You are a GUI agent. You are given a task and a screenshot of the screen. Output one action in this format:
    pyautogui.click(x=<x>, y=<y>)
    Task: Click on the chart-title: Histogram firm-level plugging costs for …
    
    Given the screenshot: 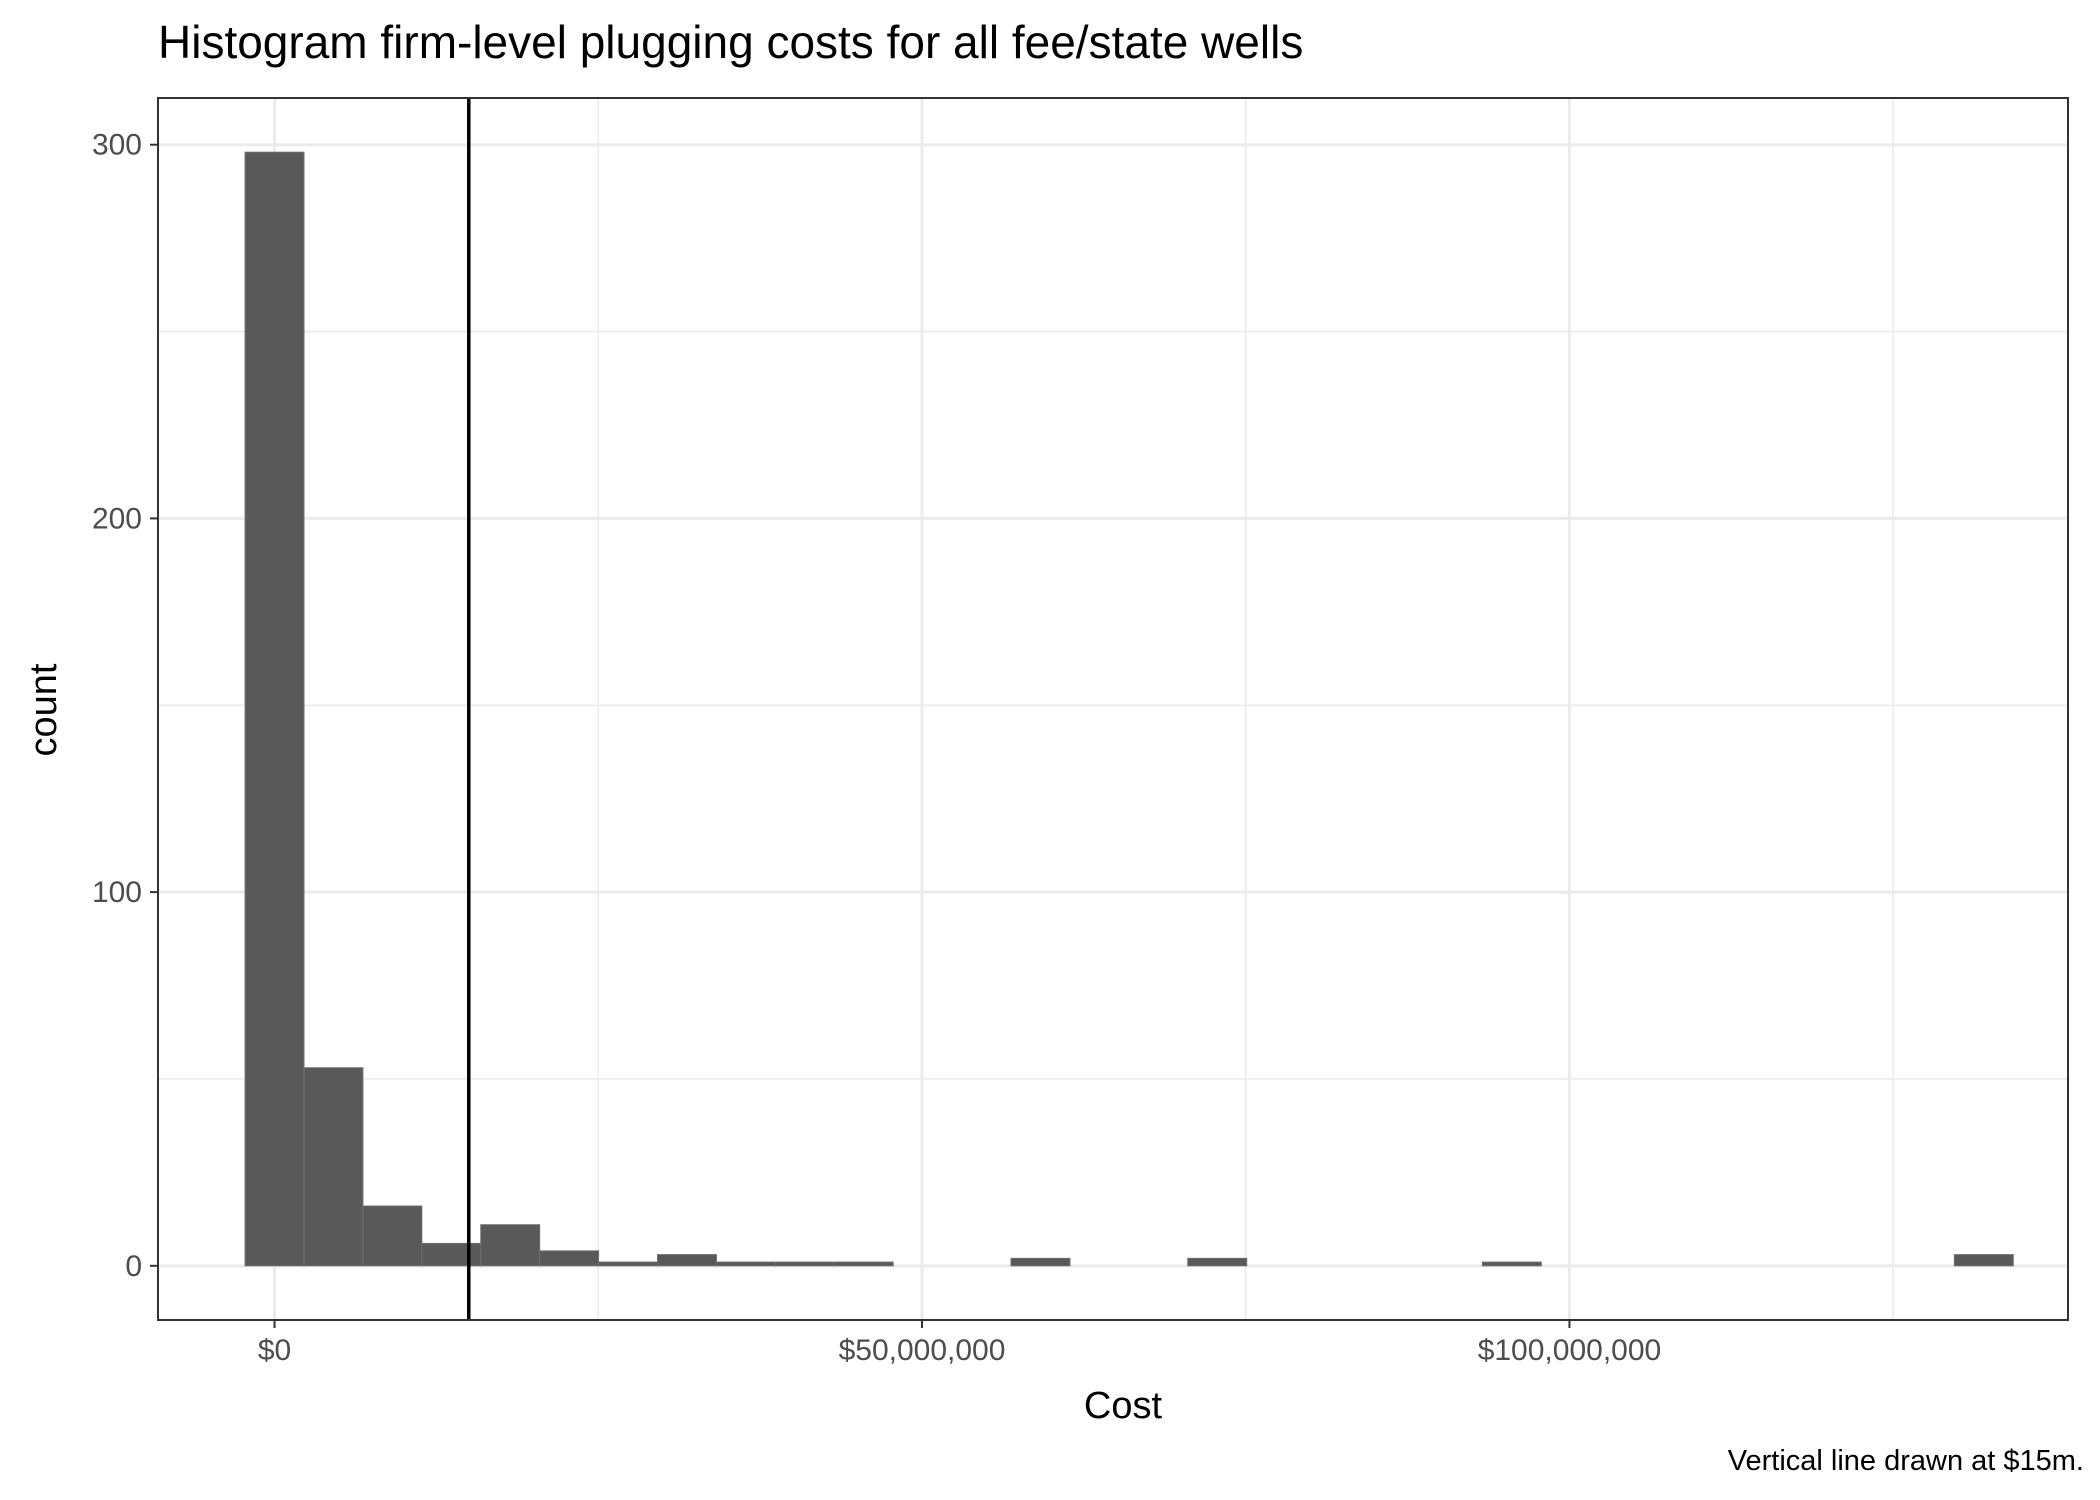 What is the action you would take?
    pyautogui.click(x=730, y=42)
    